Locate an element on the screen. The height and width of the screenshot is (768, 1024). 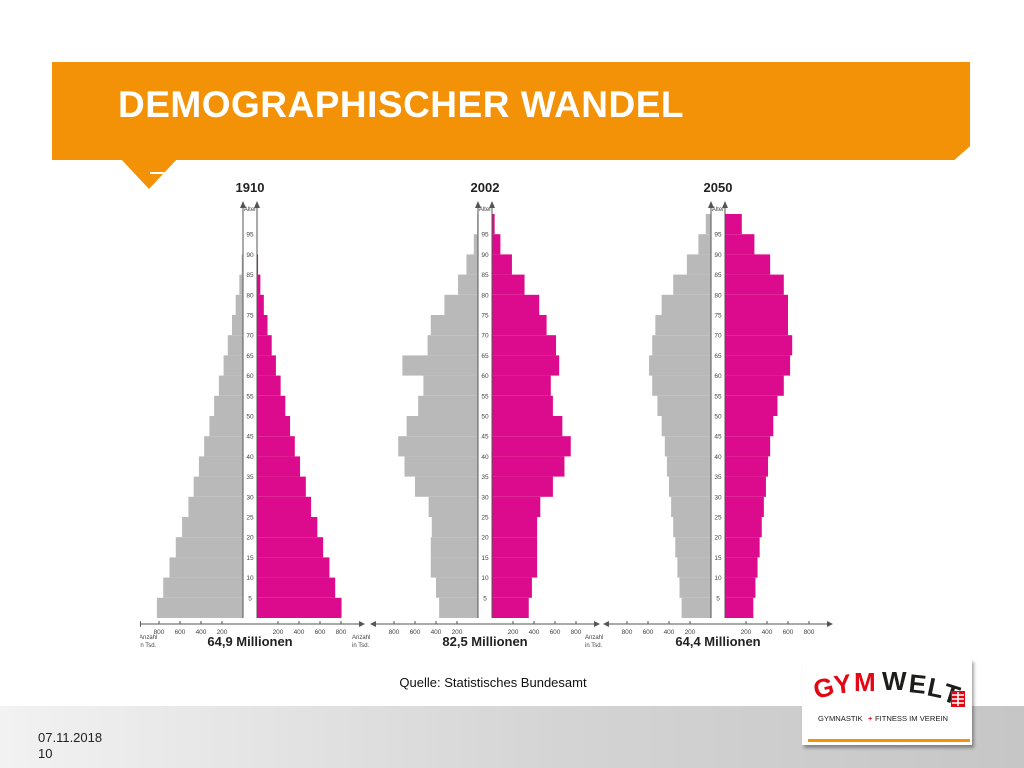
age-tick-label: 60 is located at coordinates (250, 376).